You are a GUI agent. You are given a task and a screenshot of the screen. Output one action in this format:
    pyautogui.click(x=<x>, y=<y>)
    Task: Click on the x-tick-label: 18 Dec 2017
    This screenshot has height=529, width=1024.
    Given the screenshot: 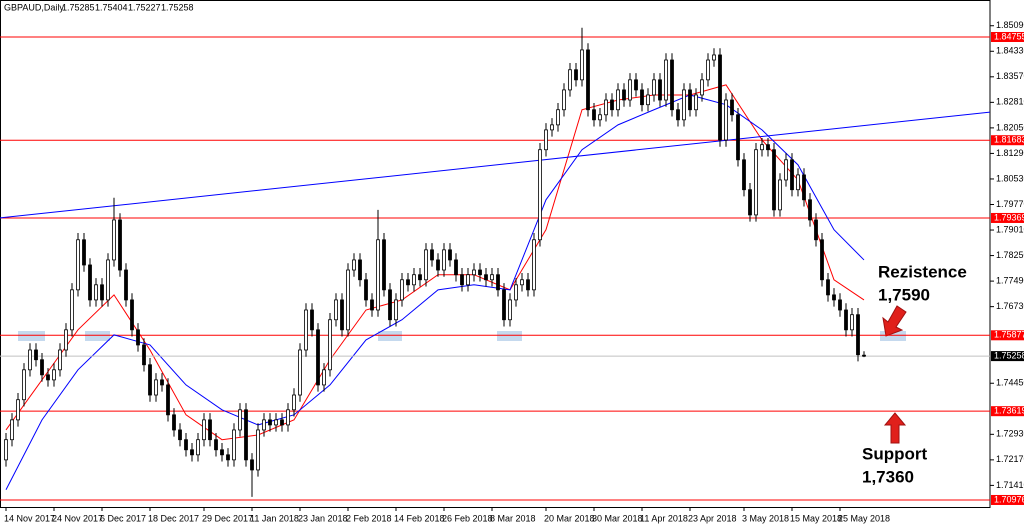 What is the action you would take?
    pyautogui.click(x=173, y=518)
    